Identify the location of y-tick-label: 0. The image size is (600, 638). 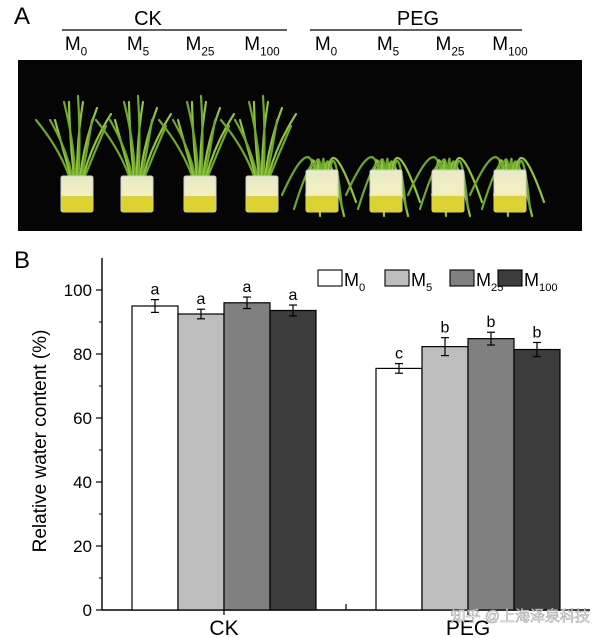
(87, 610).